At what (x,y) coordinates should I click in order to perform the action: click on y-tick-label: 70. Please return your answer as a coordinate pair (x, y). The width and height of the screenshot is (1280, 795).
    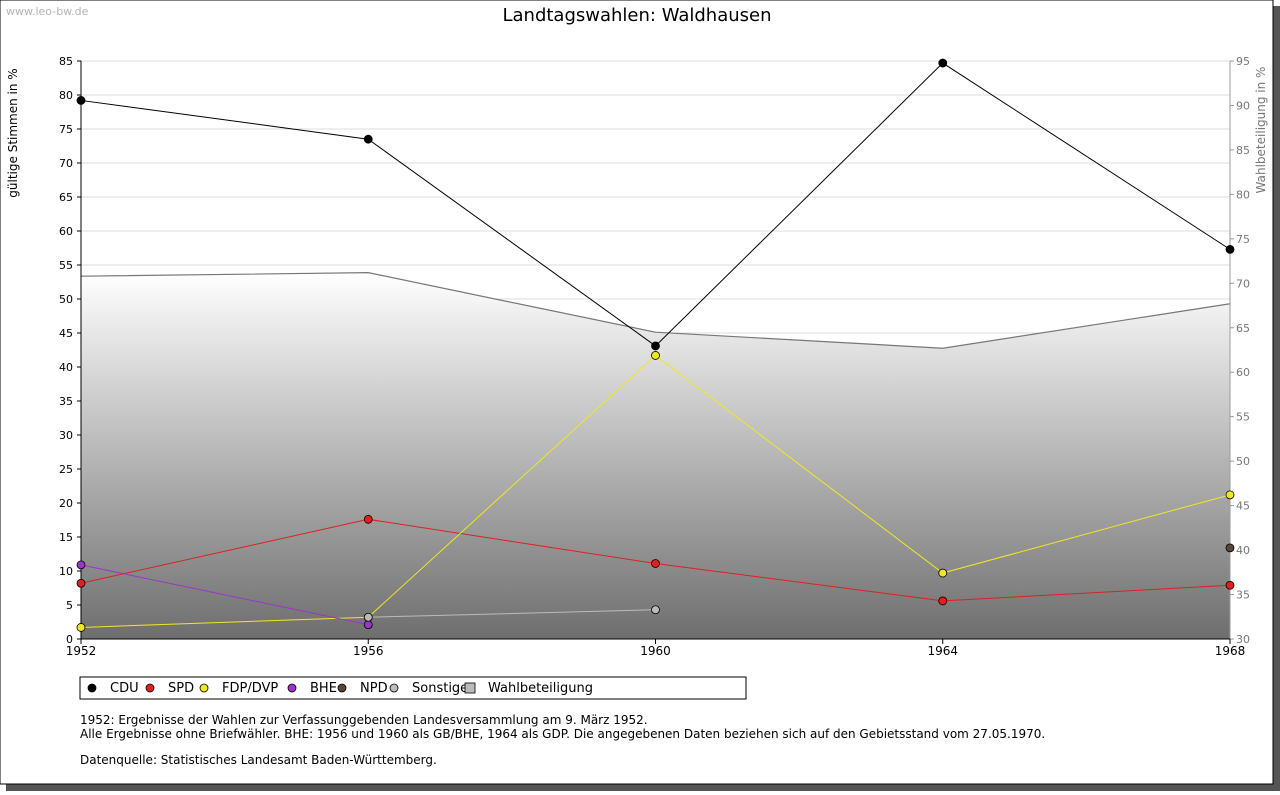
    Looking at the image, I should click on (66, 163).